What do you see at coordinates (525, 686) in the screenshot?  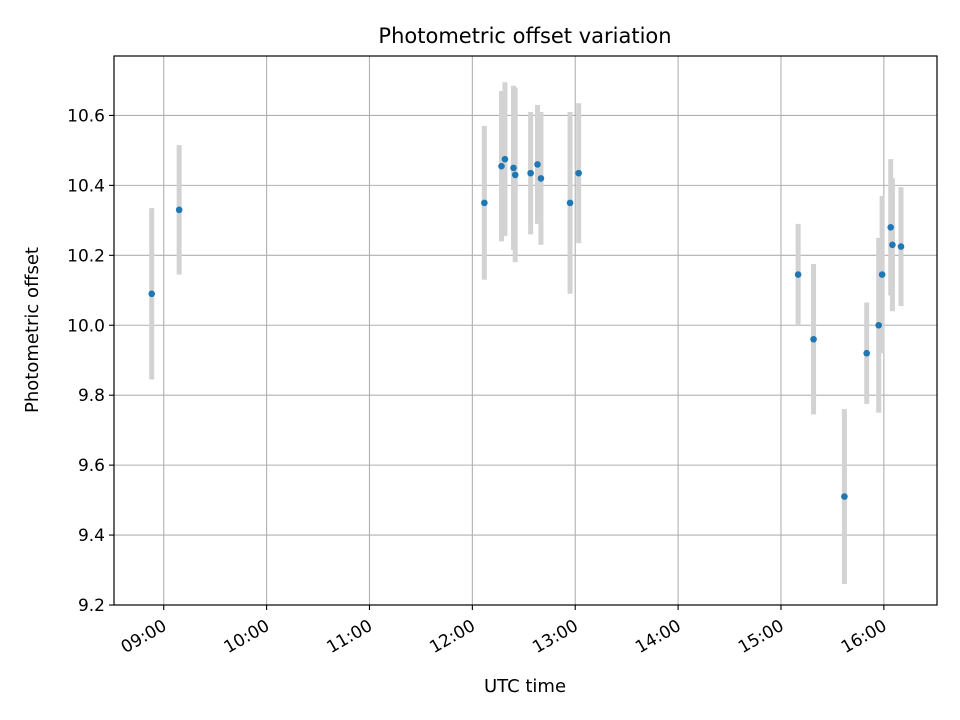 I see `x-axis-label: UTC time` at bounding box center [525, 686].